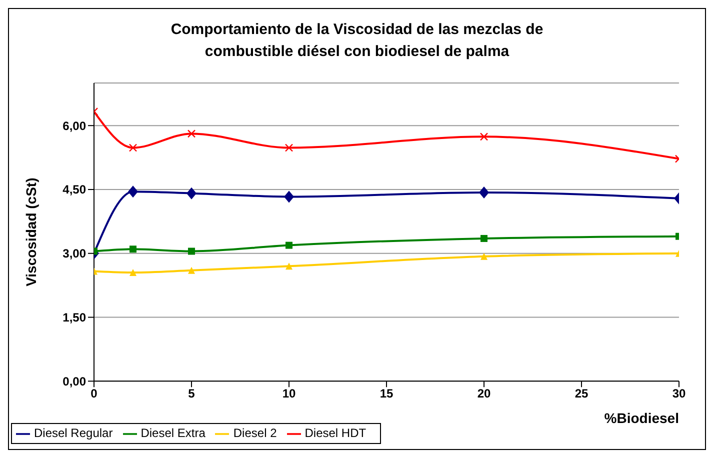 This screenshot has width=712, height=455. I want to click on x-tick-label: 0, so click(94, 393).